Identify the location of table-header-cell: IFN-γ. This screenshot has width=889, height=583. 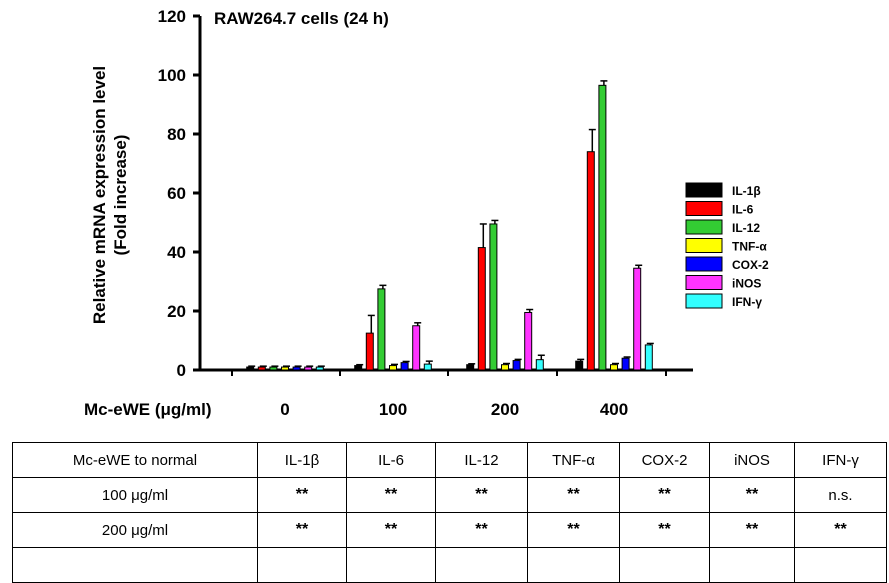
(840, 460).